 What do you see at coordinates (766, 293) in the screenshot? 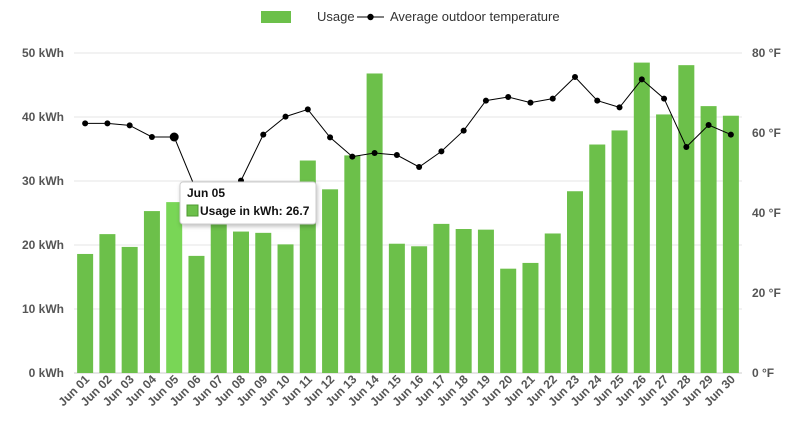
I see `y-right-tick-label: 20 °F` at bounding box center [766, 293].